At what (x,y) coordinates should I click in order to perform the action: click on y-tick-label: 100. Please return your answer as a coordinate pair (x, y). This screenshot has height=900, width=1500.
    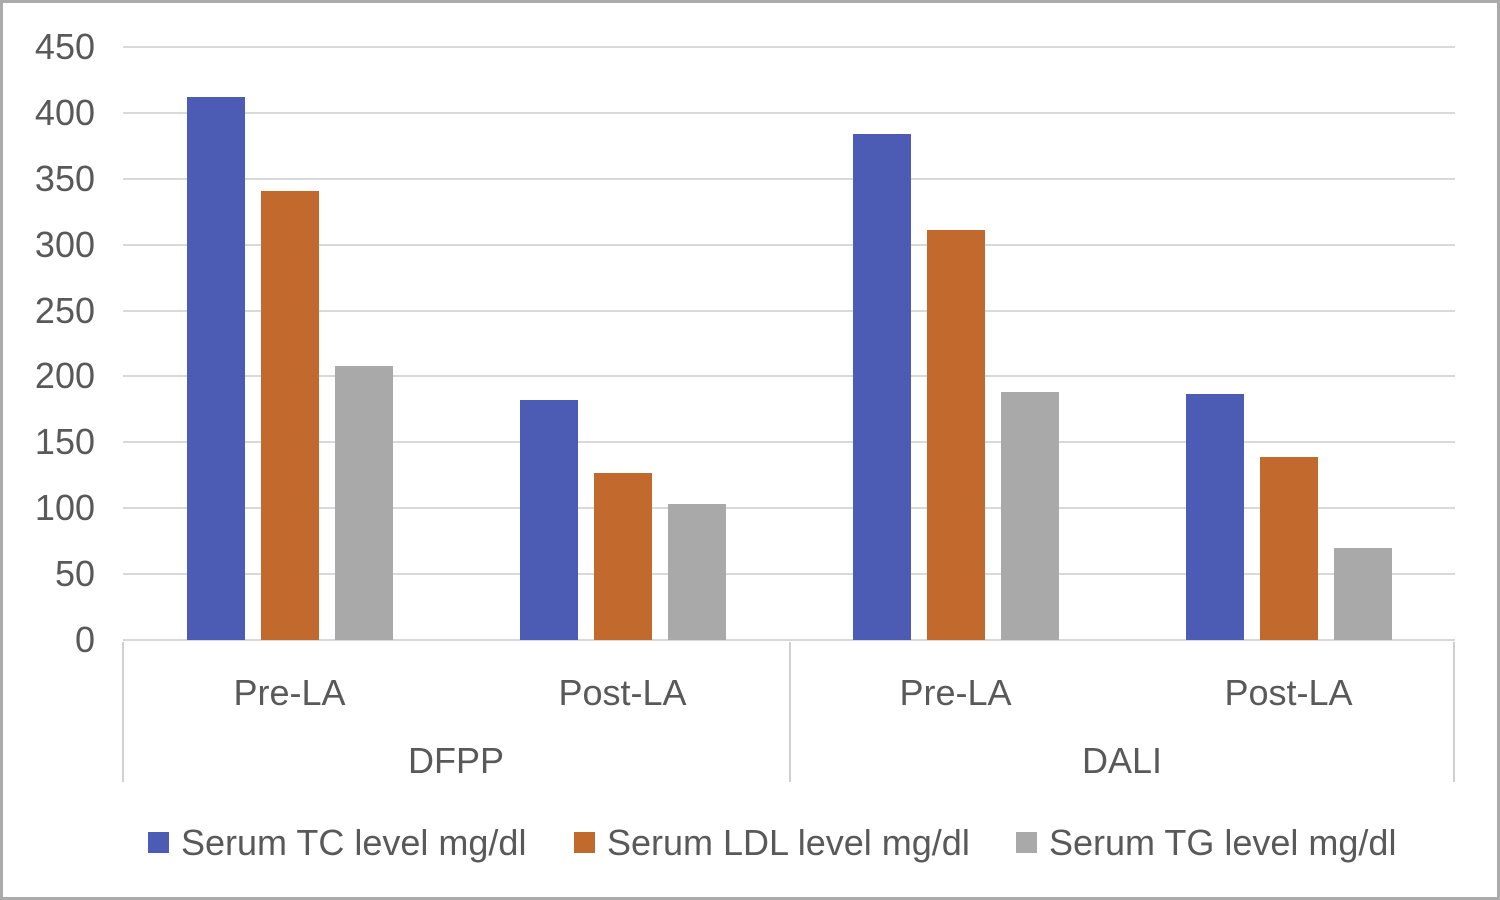
    Looking at the image, I should click on (64, 508).